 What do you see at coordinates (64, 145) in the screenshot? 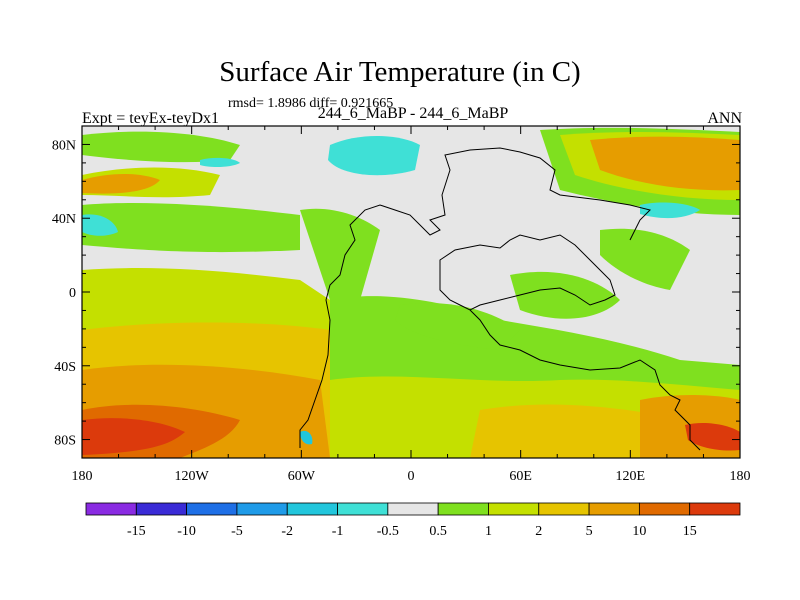
I see `lat-tick-label: 80N` at bounding box center [64, 145].